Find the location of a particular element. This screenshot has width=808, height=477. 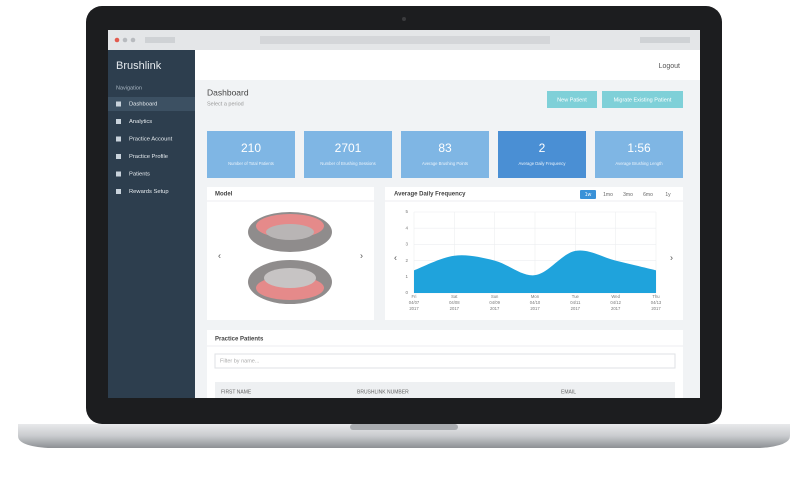

range-button: 1y is located at coordinates (668, 195).